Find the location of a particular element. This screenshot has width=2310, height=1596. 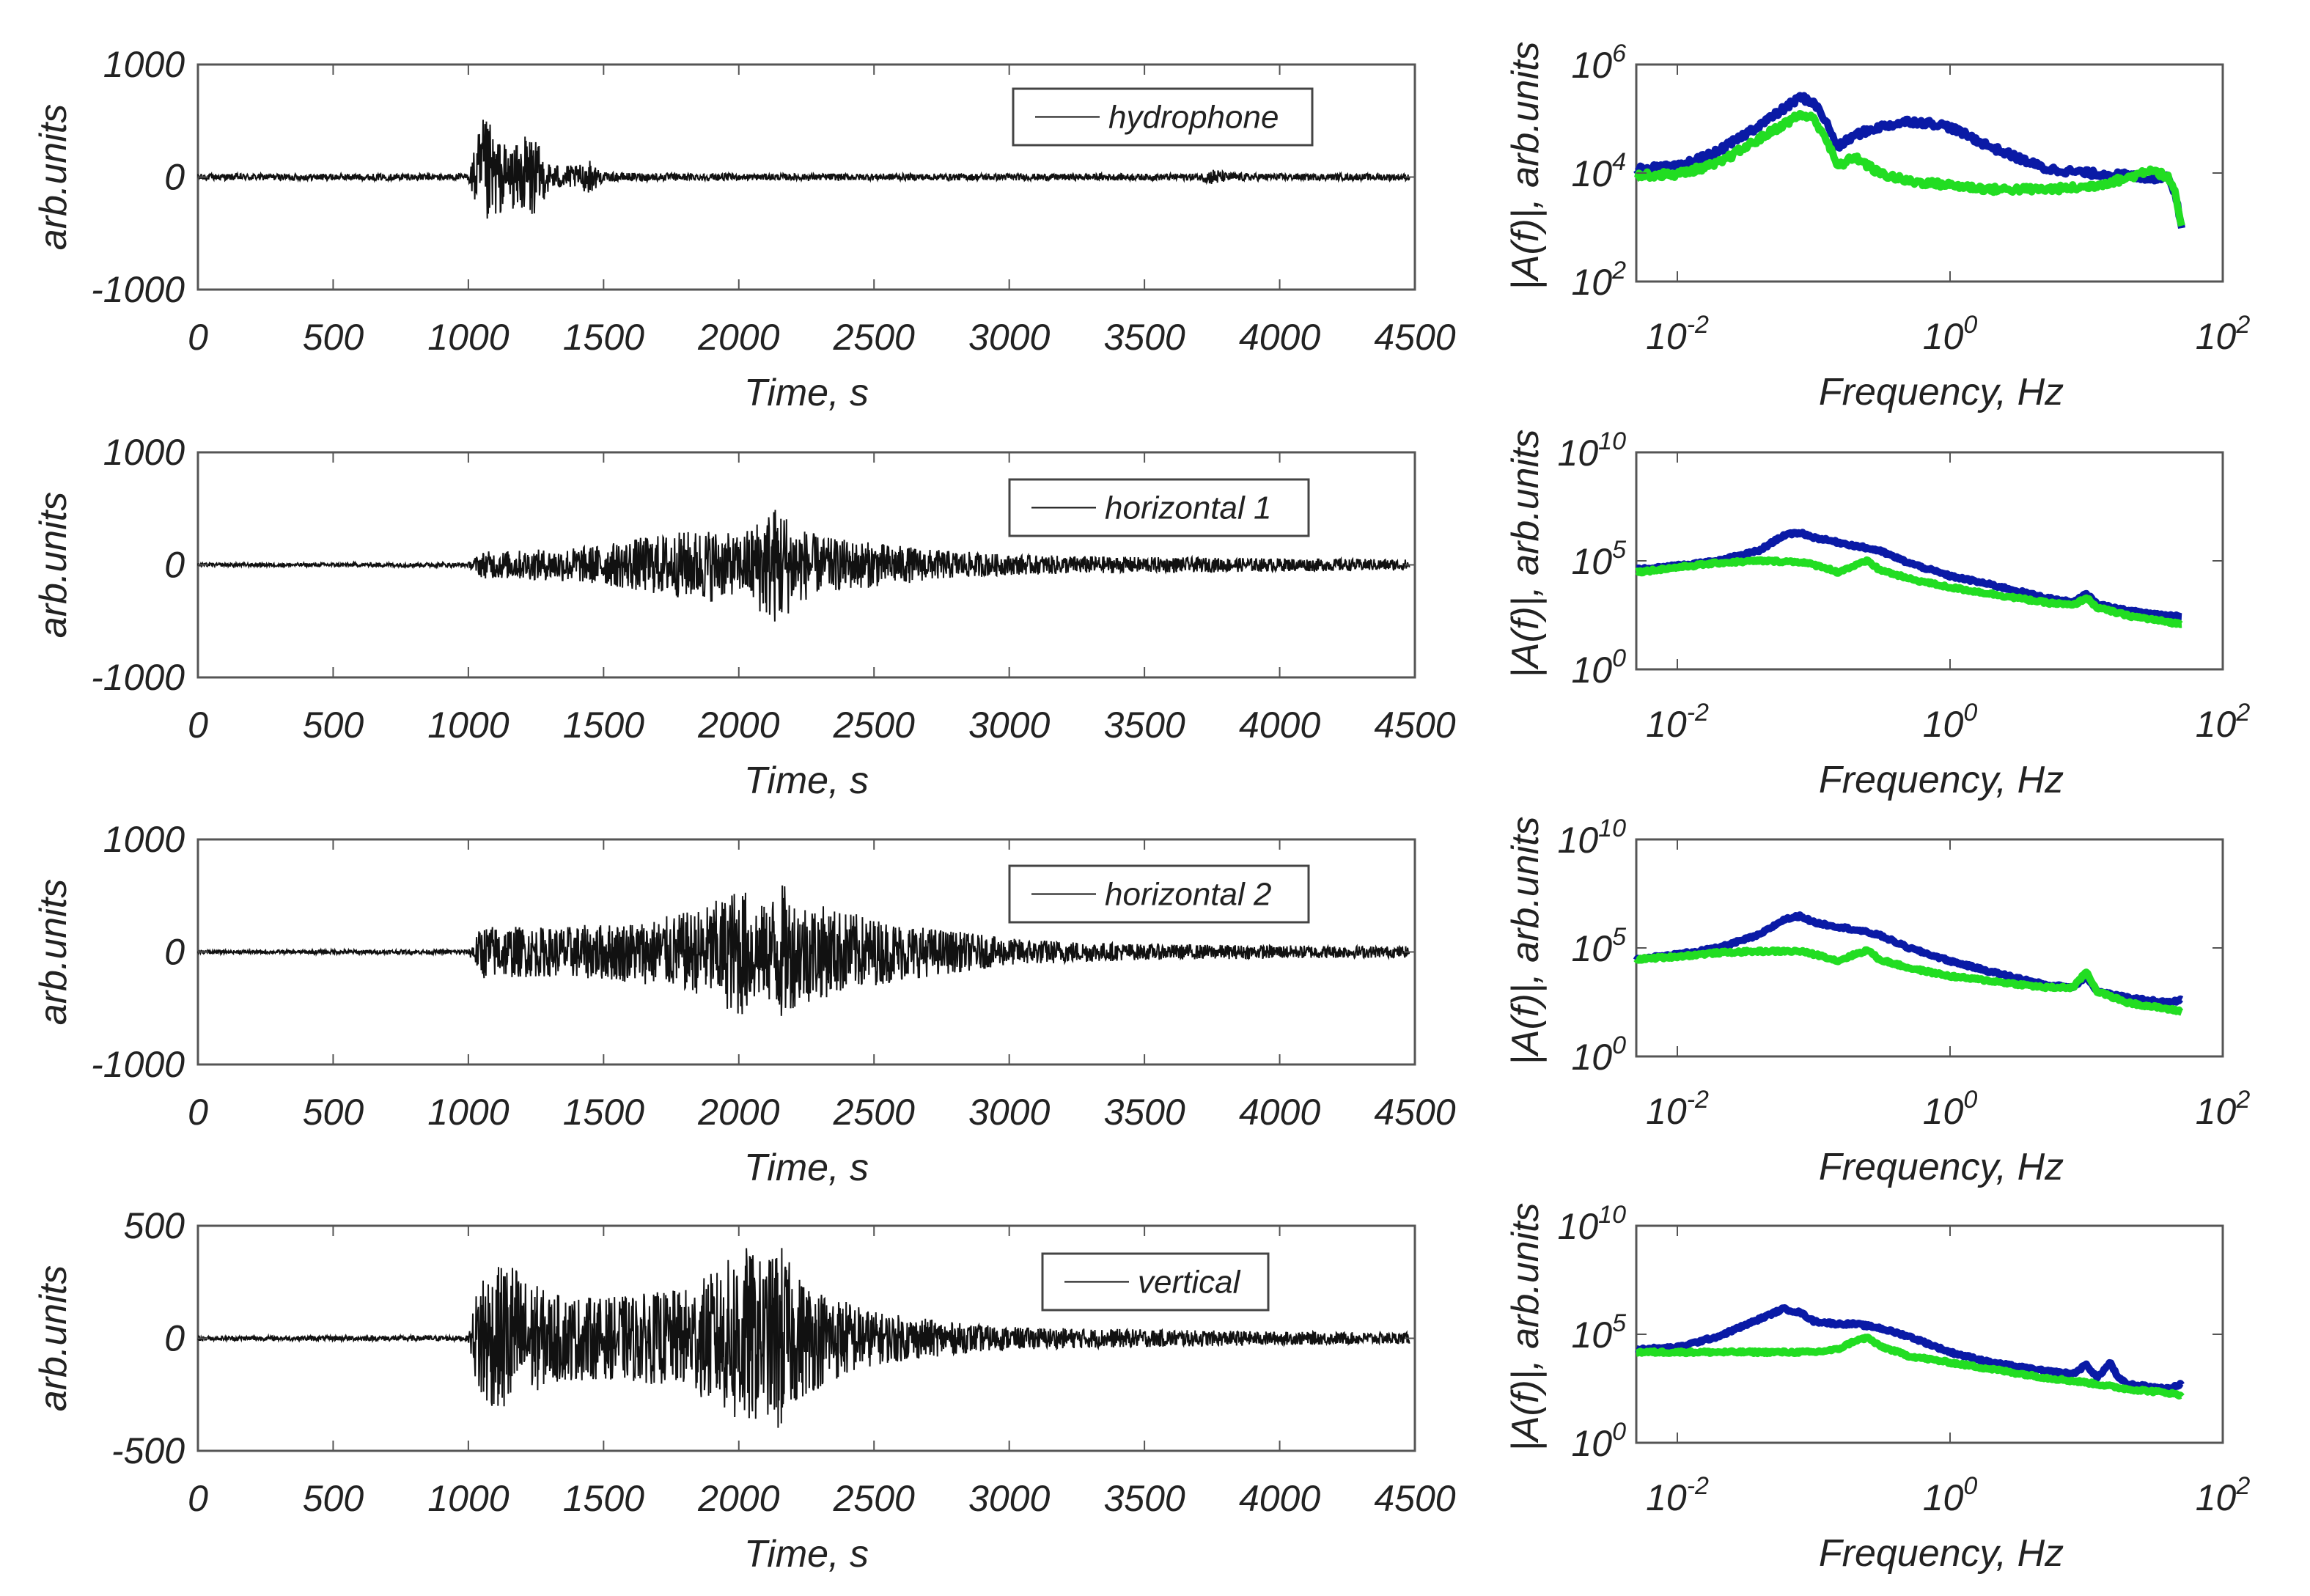

spectrum-line-green is located at coordinates (1909, 1367).